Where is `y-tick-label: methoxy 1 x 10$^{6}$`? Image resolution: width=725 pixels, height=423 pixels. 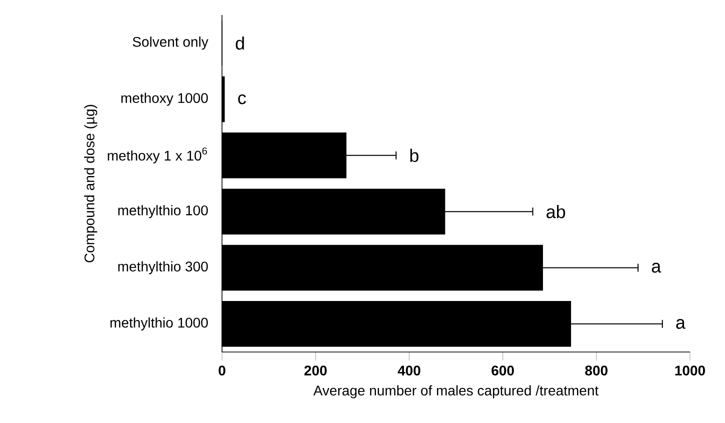 y-tick-label: methoxy 1 x 10$^{6}$ is located at coordinates (157, 155).